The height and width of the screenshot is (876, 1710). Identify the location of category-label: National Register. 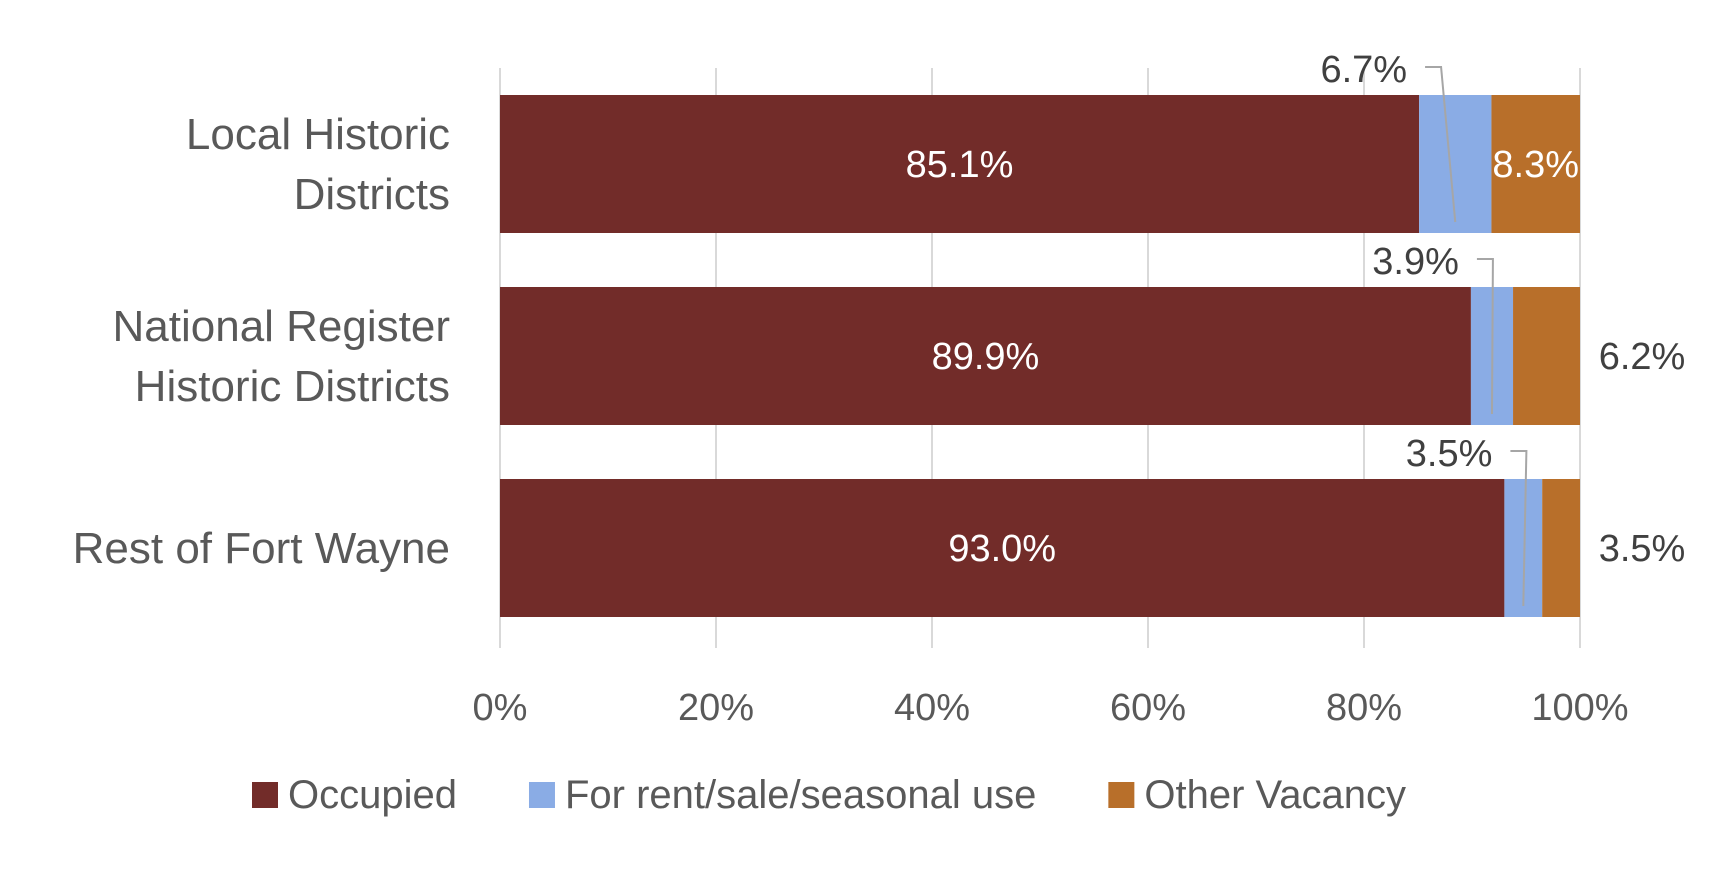
(282, 326).